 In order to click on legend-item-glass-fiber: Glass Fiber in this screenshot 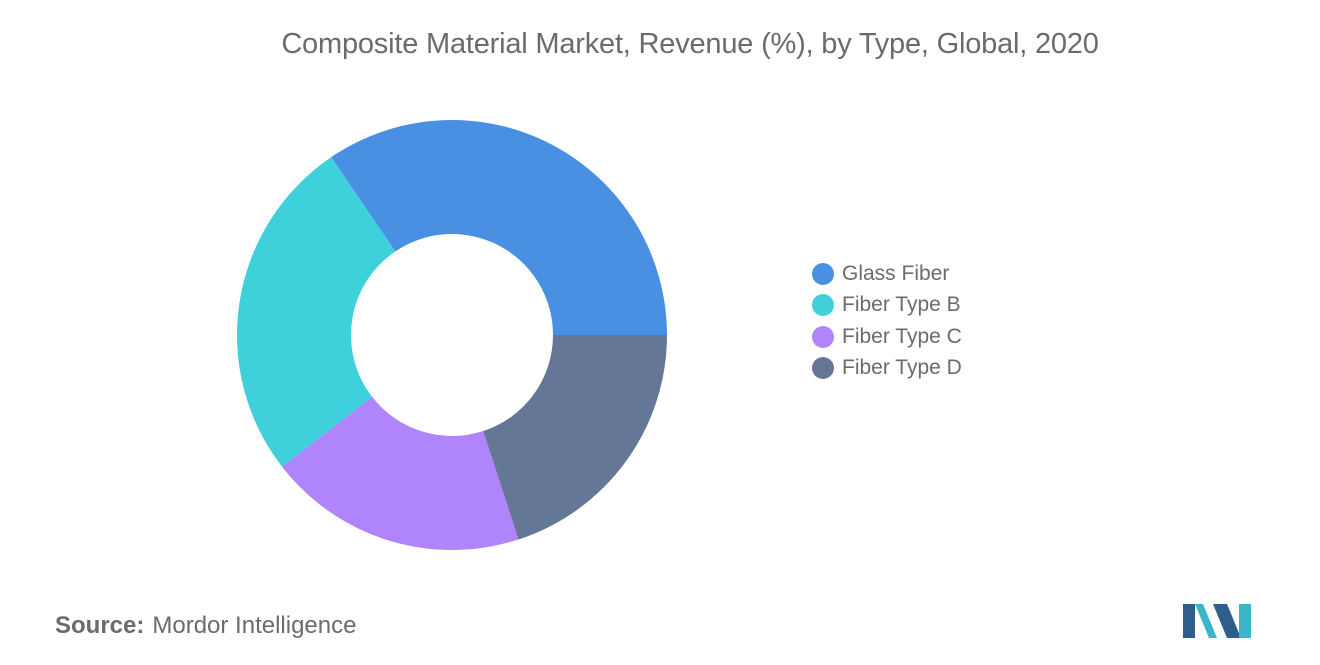, I will do `click(887, 274)`.